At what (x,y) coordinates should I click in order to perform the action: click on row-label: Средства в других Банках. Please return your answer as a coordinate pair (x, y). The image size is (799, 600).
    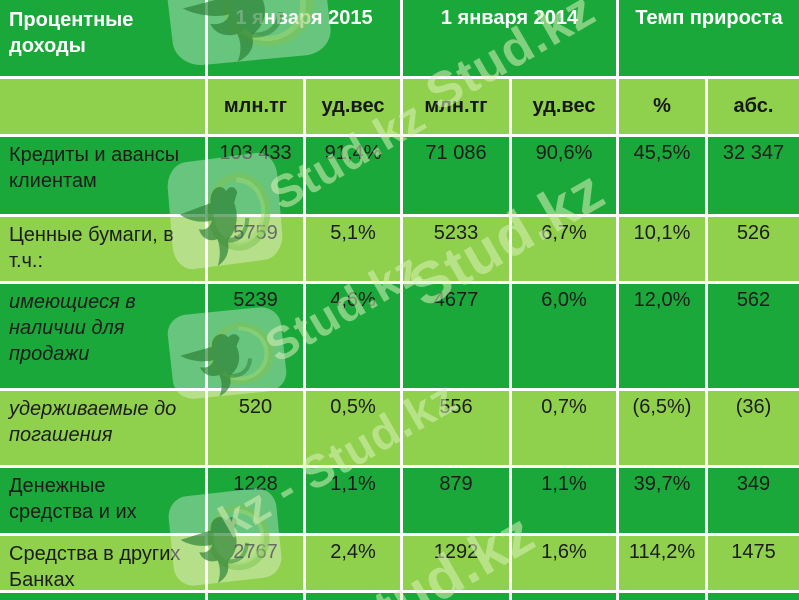
    Looking at the image, I should click on (102, 563).